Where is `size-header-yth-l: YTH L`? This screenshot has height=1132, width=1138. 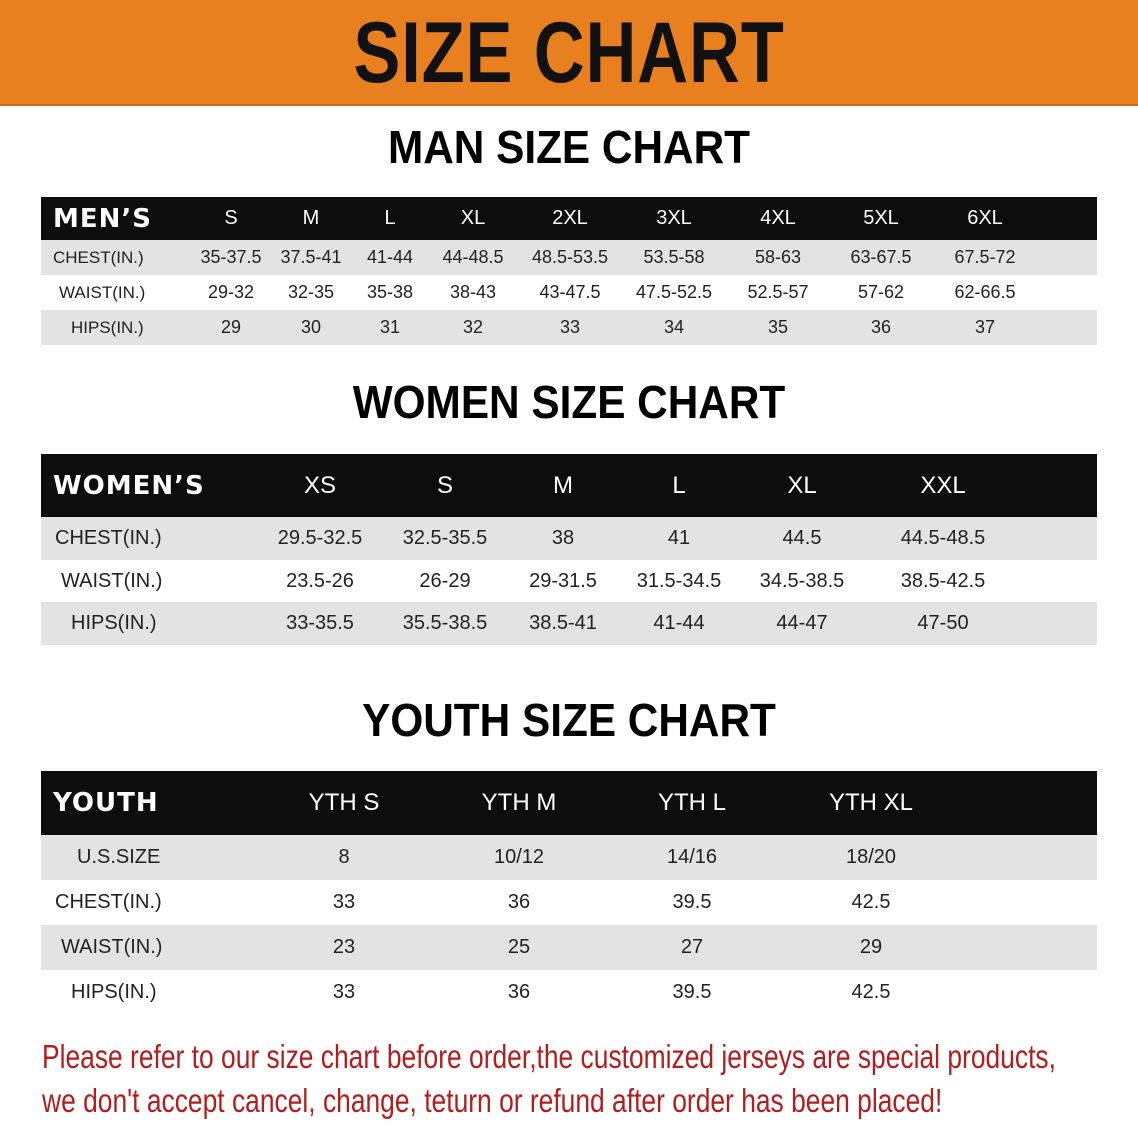 size-header-yth-l: YTH L is located at coordinates (692, 802).